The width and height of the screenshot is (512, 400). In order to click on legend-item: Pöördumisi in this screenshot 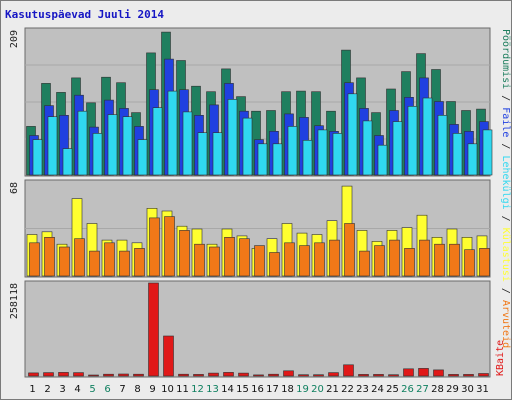, I will do `click(505, 59)`.